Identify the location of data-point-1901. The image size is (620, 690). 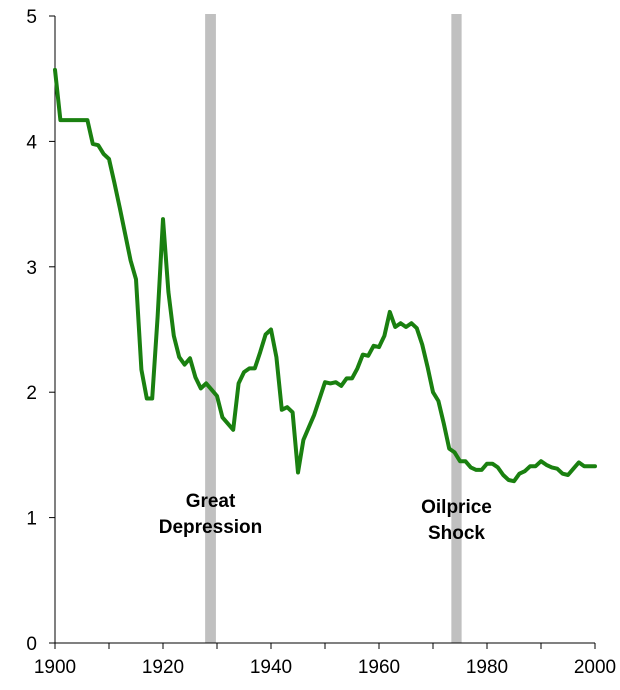
(60, 120).